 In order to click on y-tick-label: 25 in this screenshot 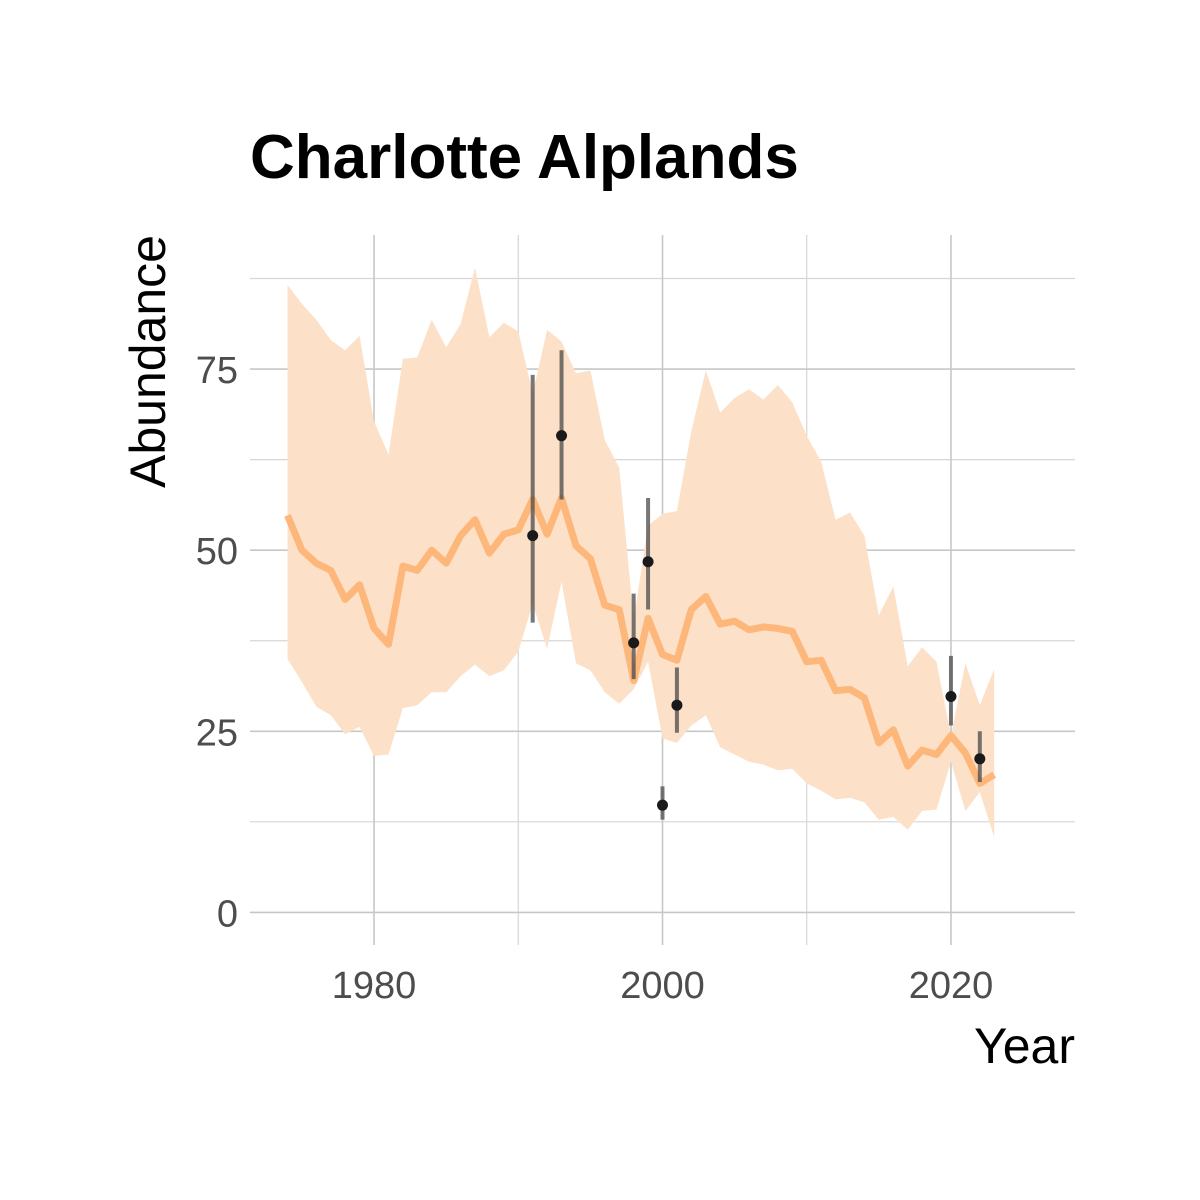, I will do `click(217, 733)`.